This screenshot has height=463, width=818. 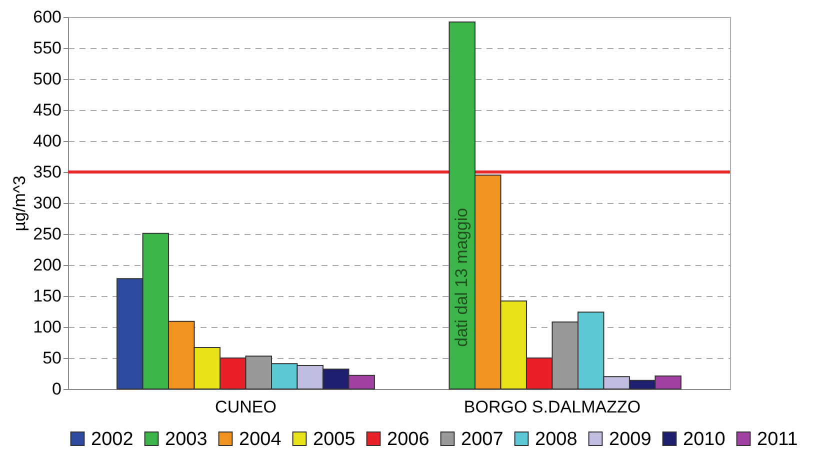 I want to click on annotation: dati dal 13 maggio, so click(x=462, y=277).